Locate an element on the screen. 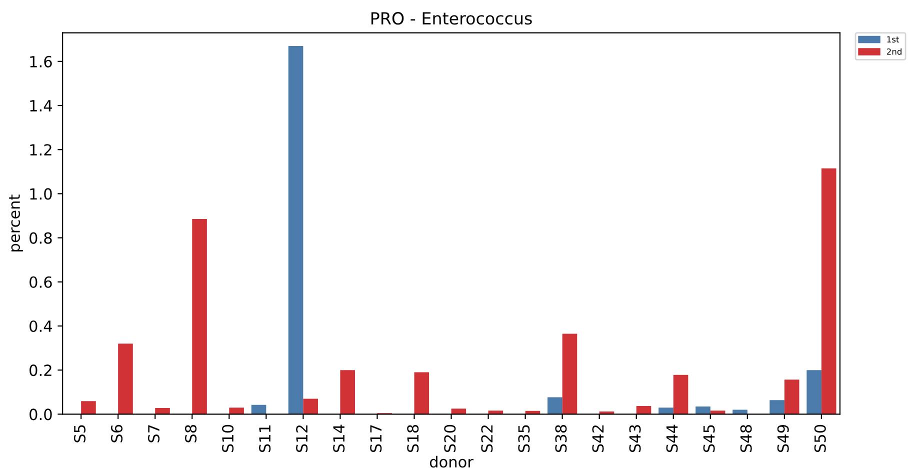  x-tick-label: S50 is located at coordinates (820, 438).